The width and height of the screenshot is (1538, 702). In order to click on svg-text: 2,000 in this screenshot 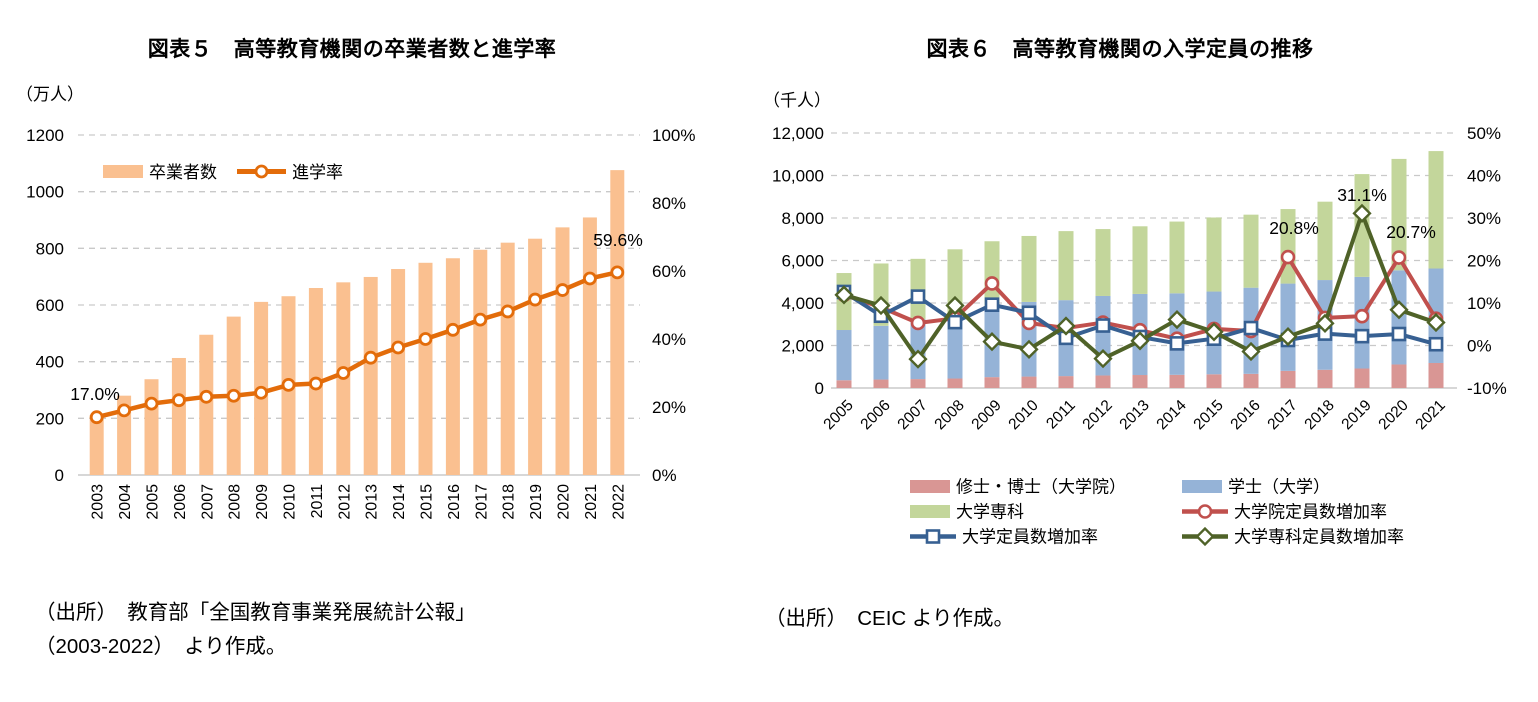, I will do `click(802, 346)`.